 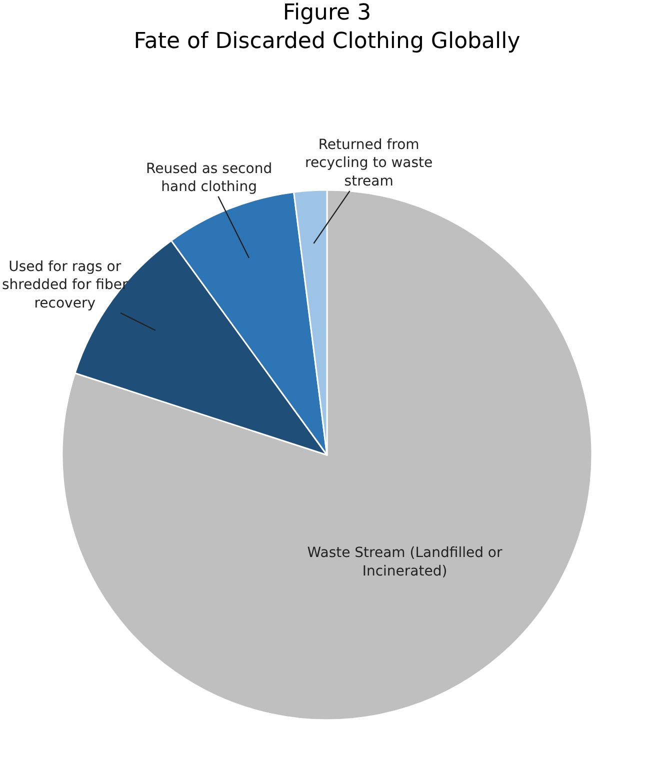 I want to click on chart-title: Figure 3, so click(x=327, y=13).